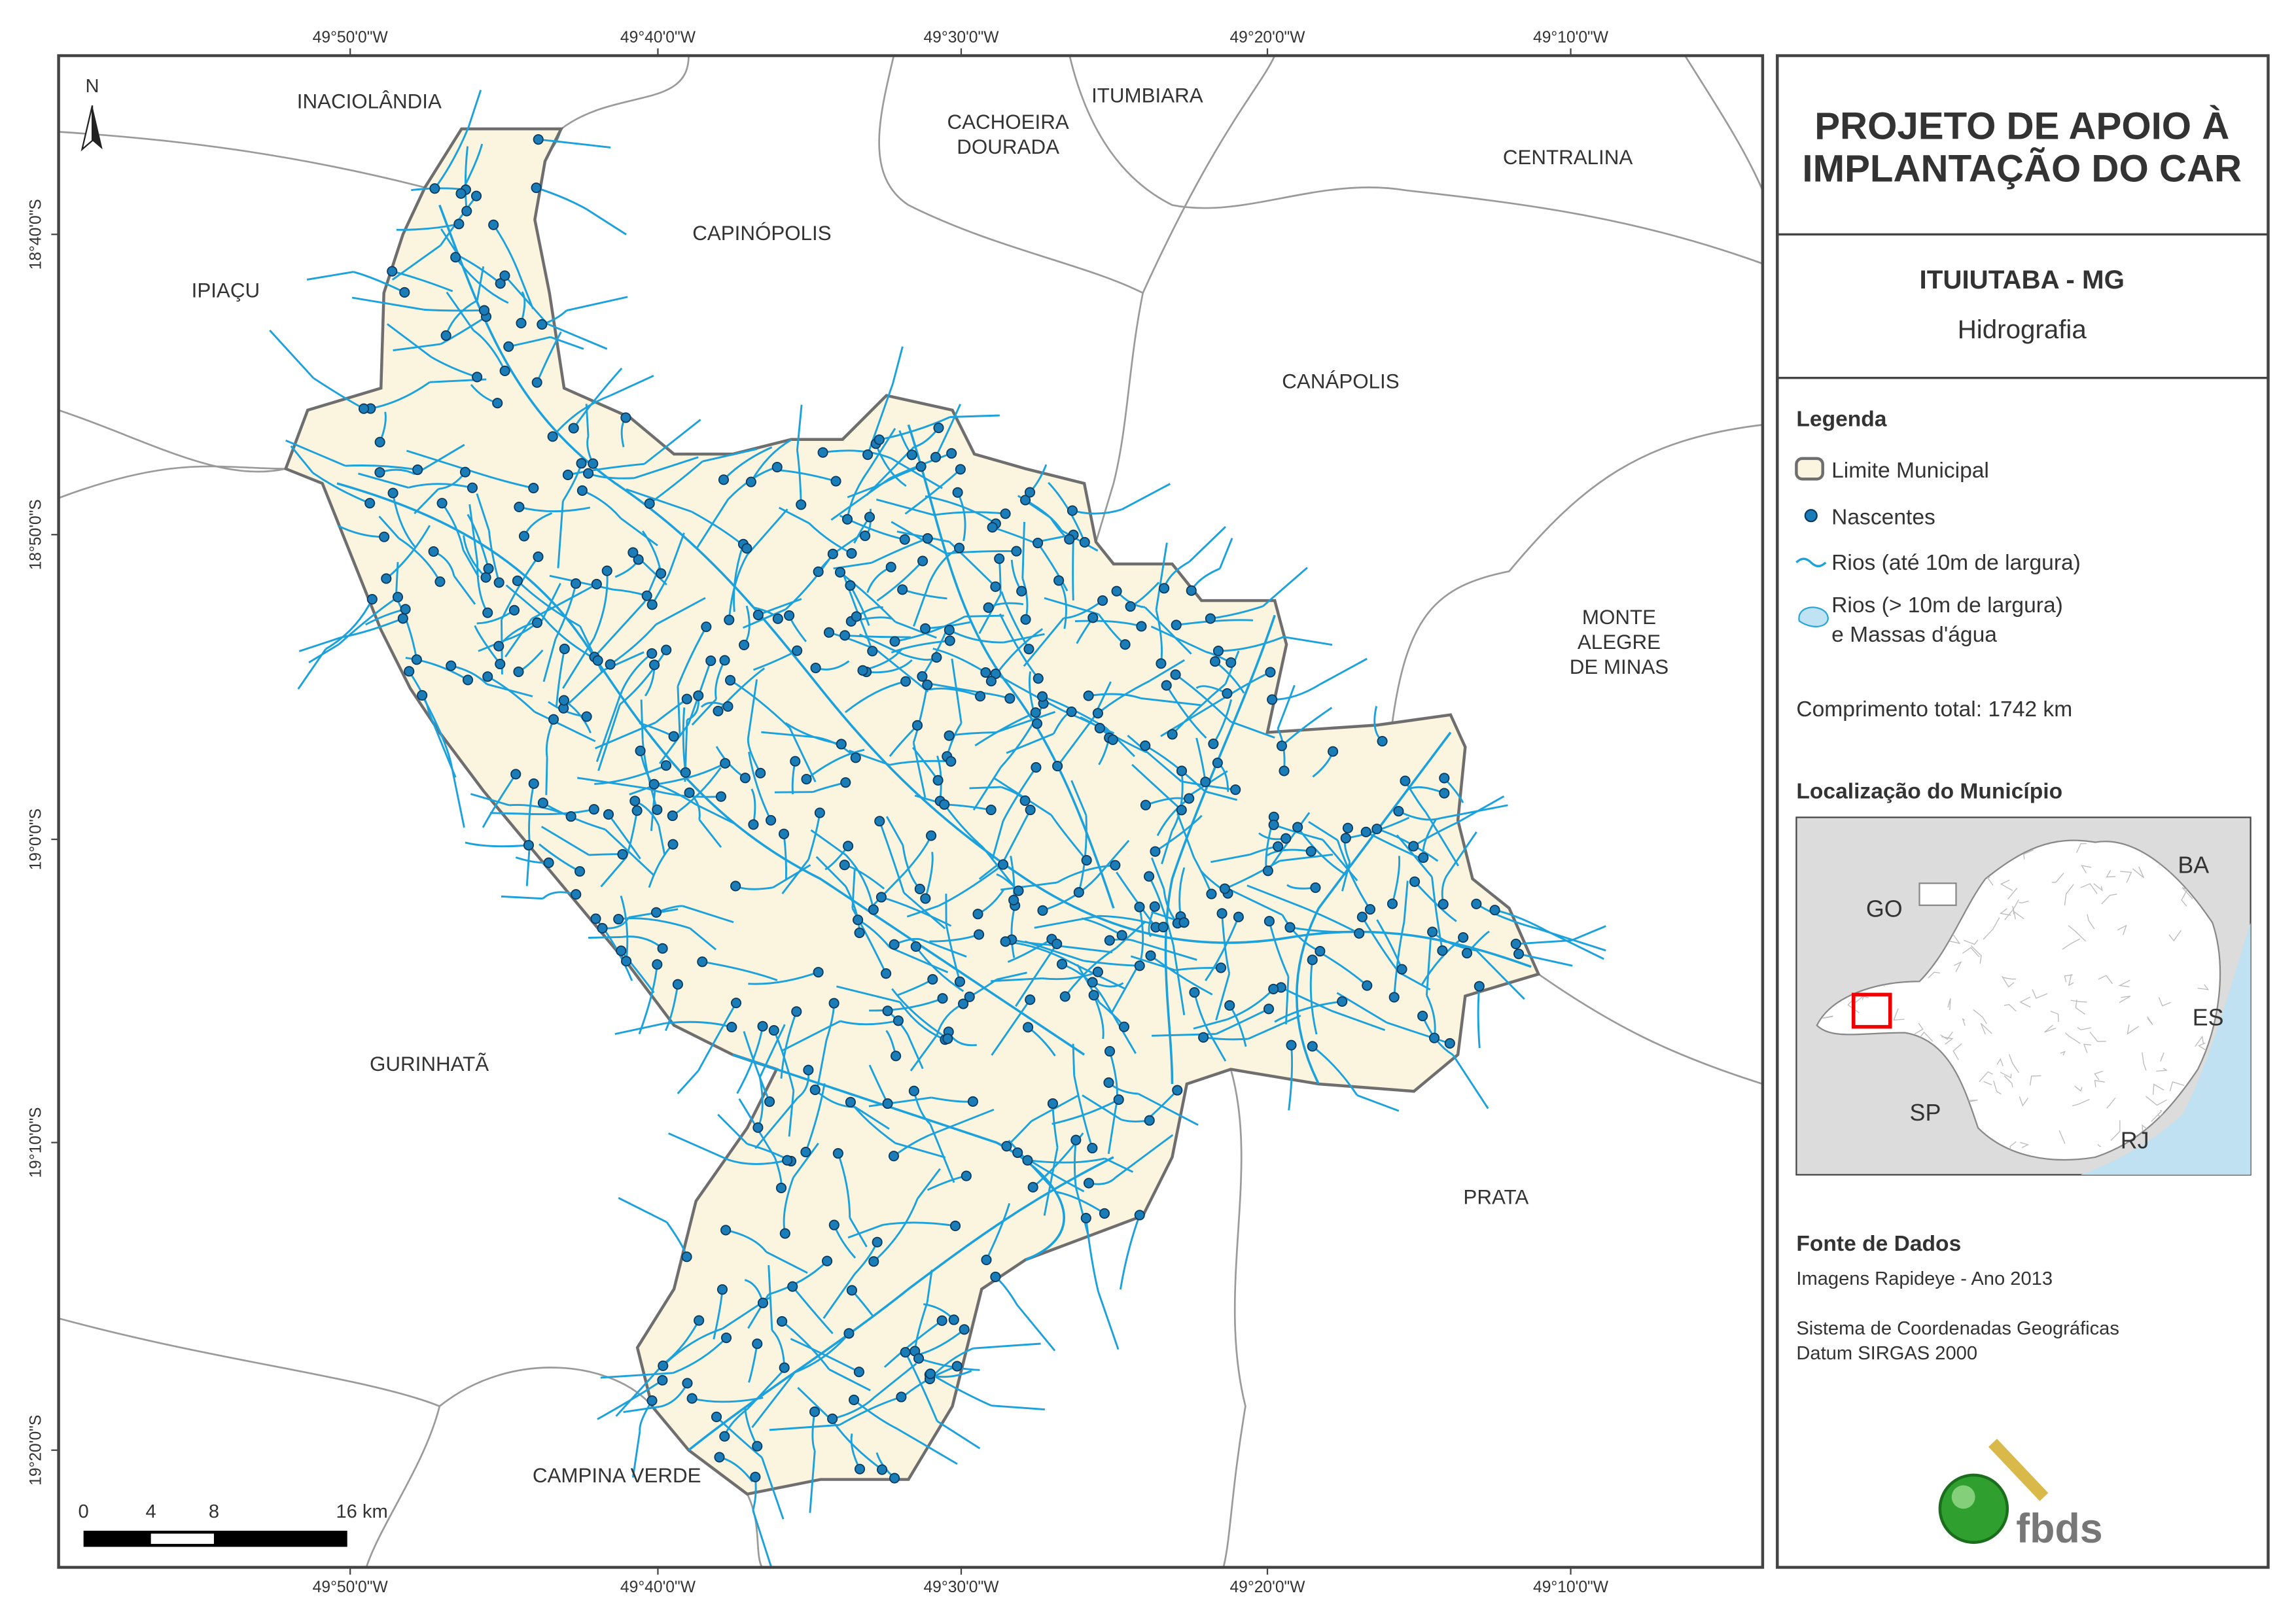 The image size is (2296, 1623). What do you see at coordinates (1008, 147) in the screenshot?
I see `place-label: DOURADA` at bounding box center [1008, 147].